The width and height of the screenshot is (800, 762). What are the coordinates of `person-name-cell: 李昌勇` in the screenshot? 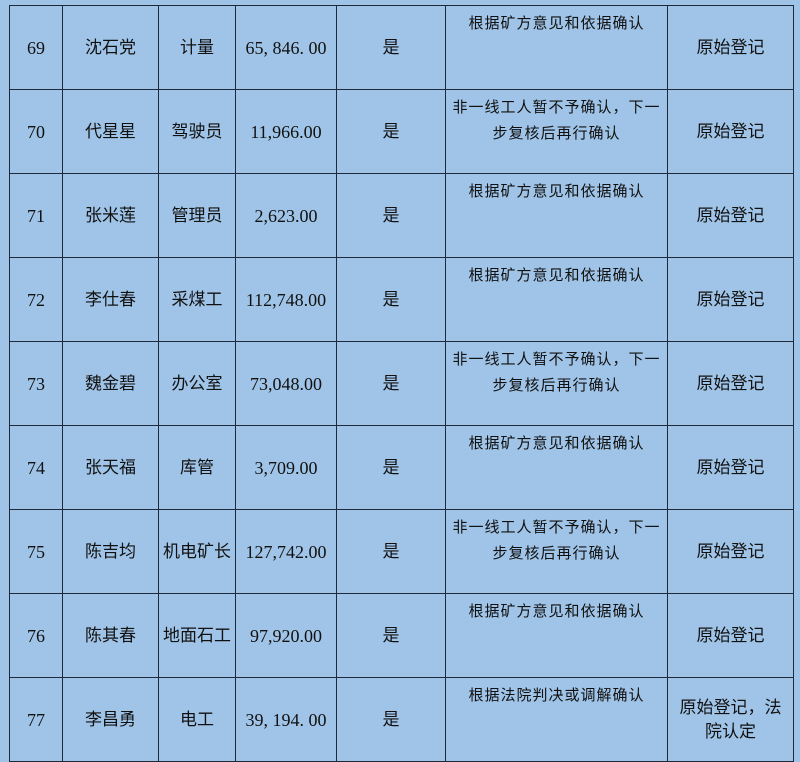 It's located at (110, 719).